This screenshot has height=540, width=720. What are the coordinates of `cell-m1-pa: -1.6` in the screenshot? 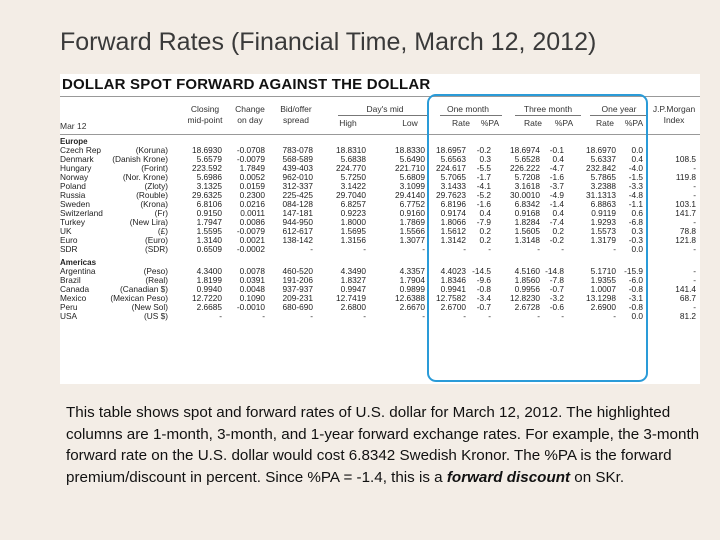 It's located at (483, 204).